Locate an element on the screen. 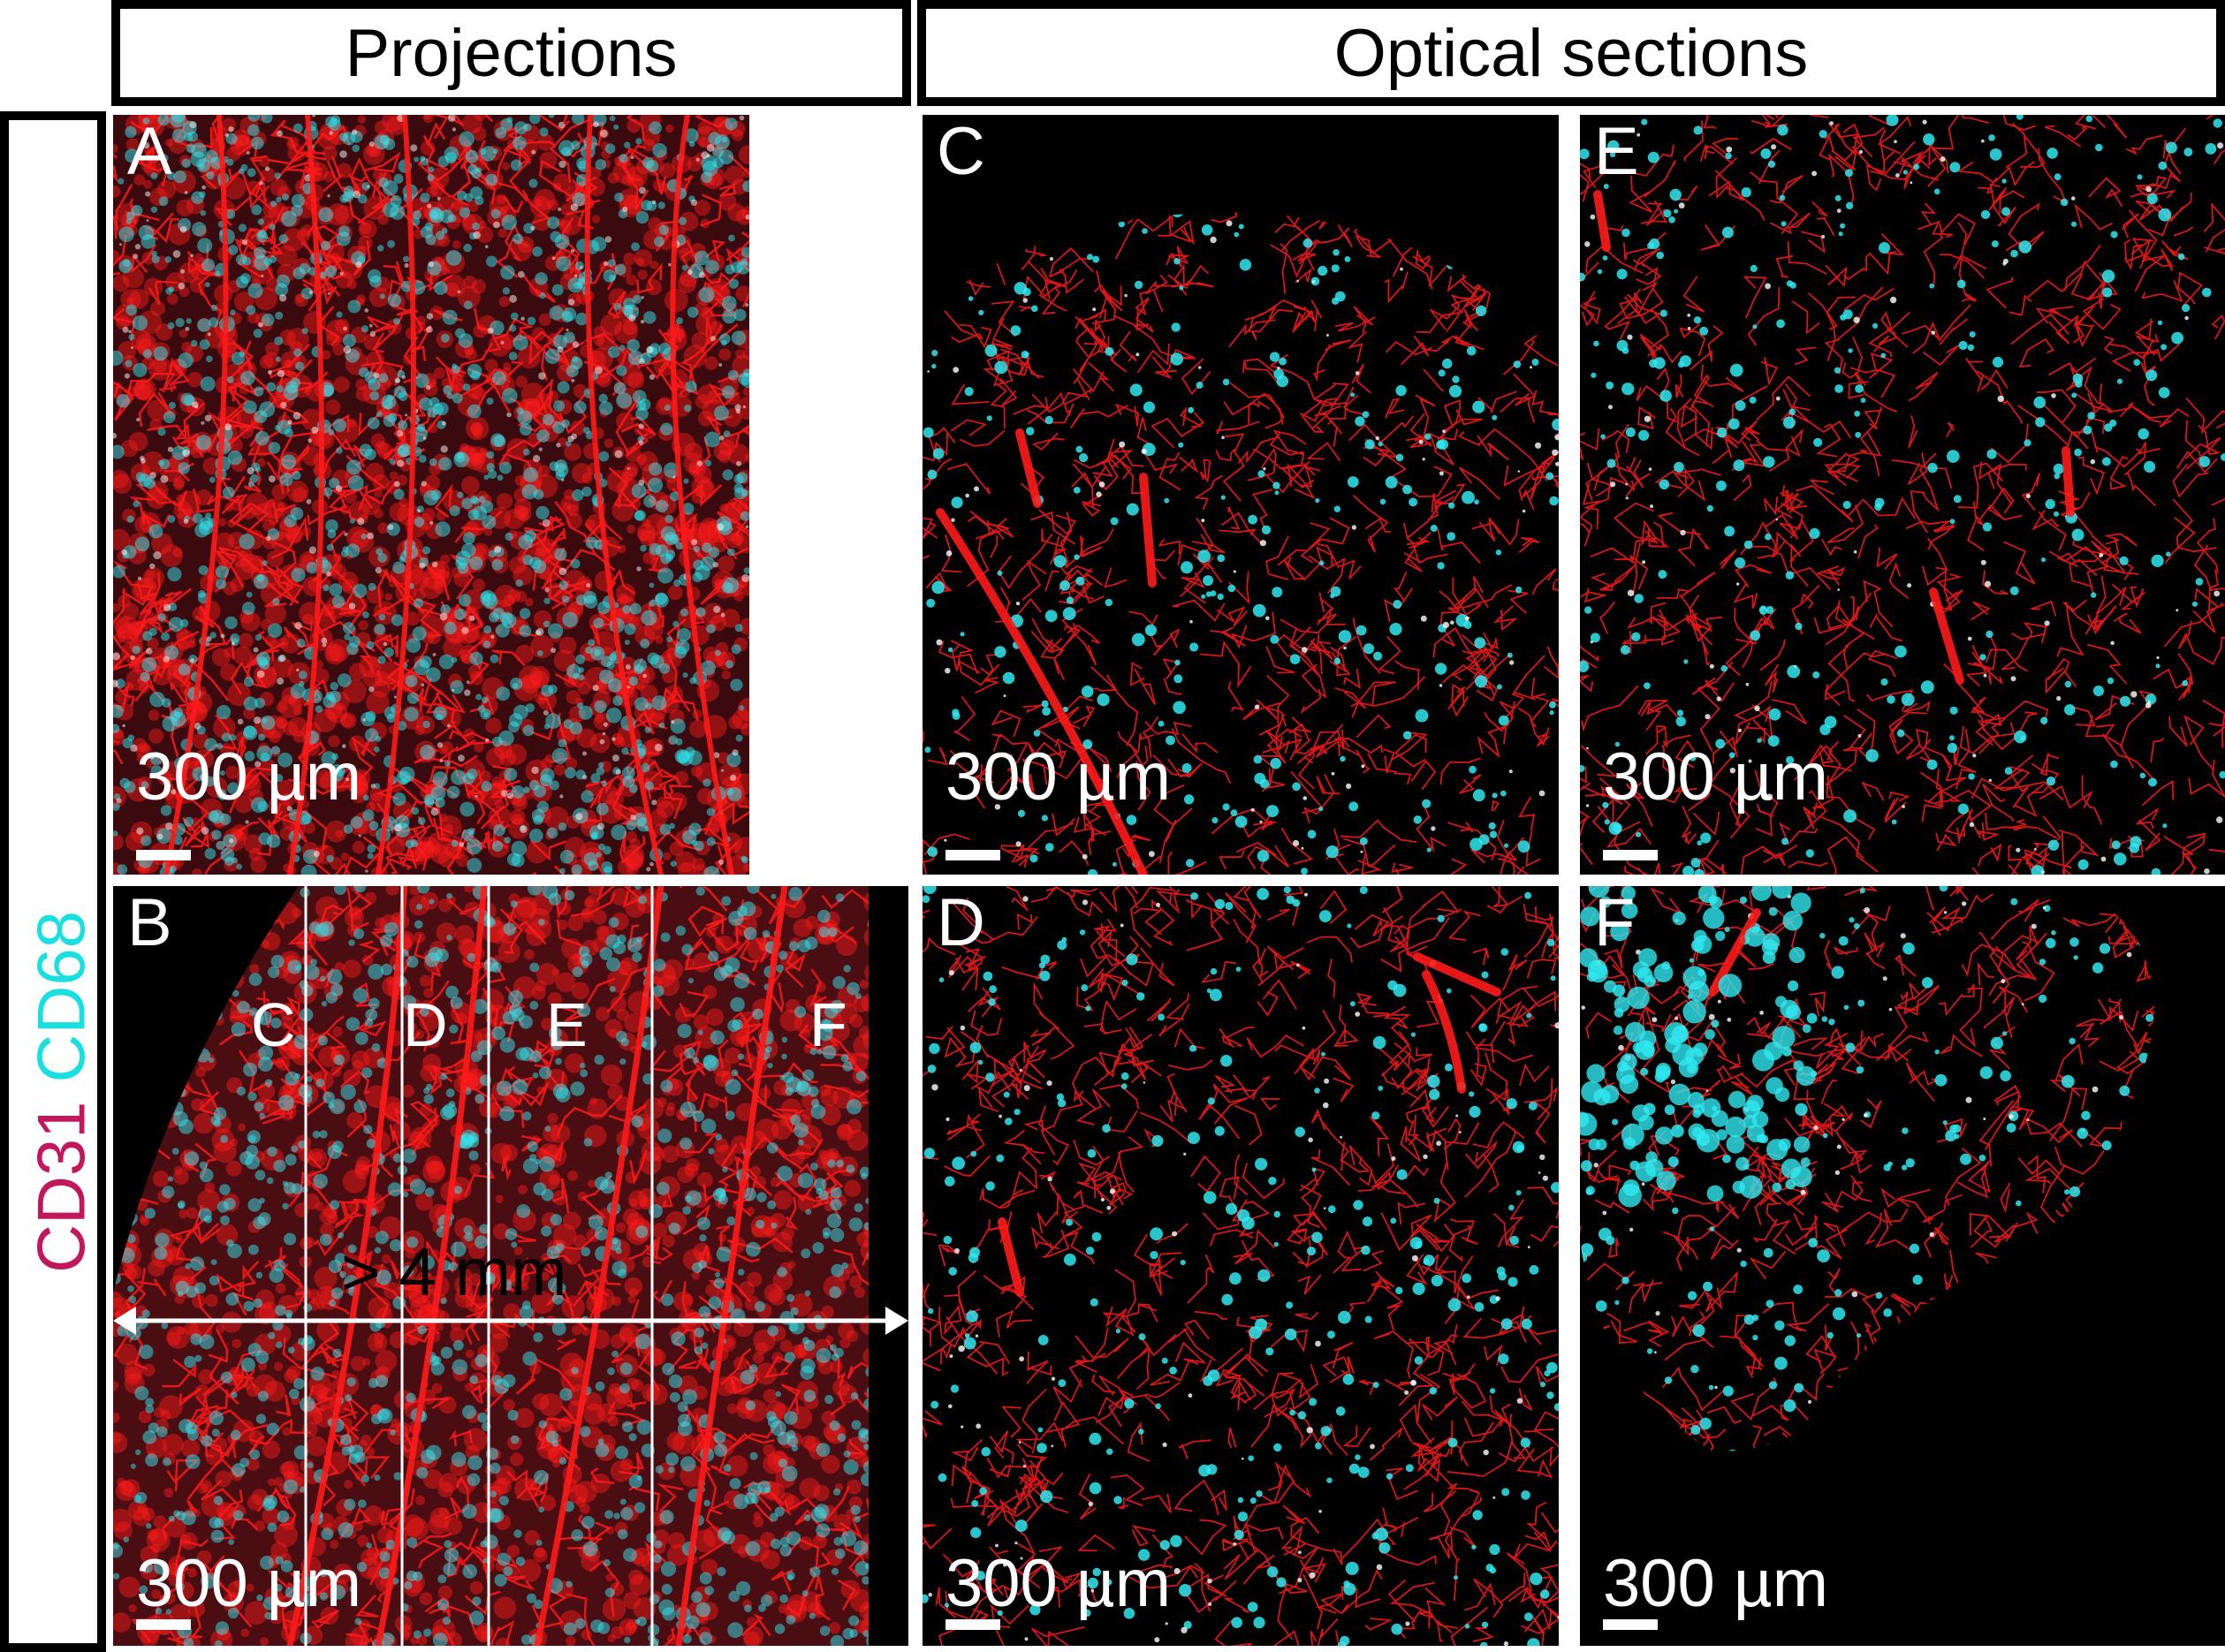 This screenshot has height=1652, width=2225. panel-d-micrograph is located at coordinates (1241, 1266).